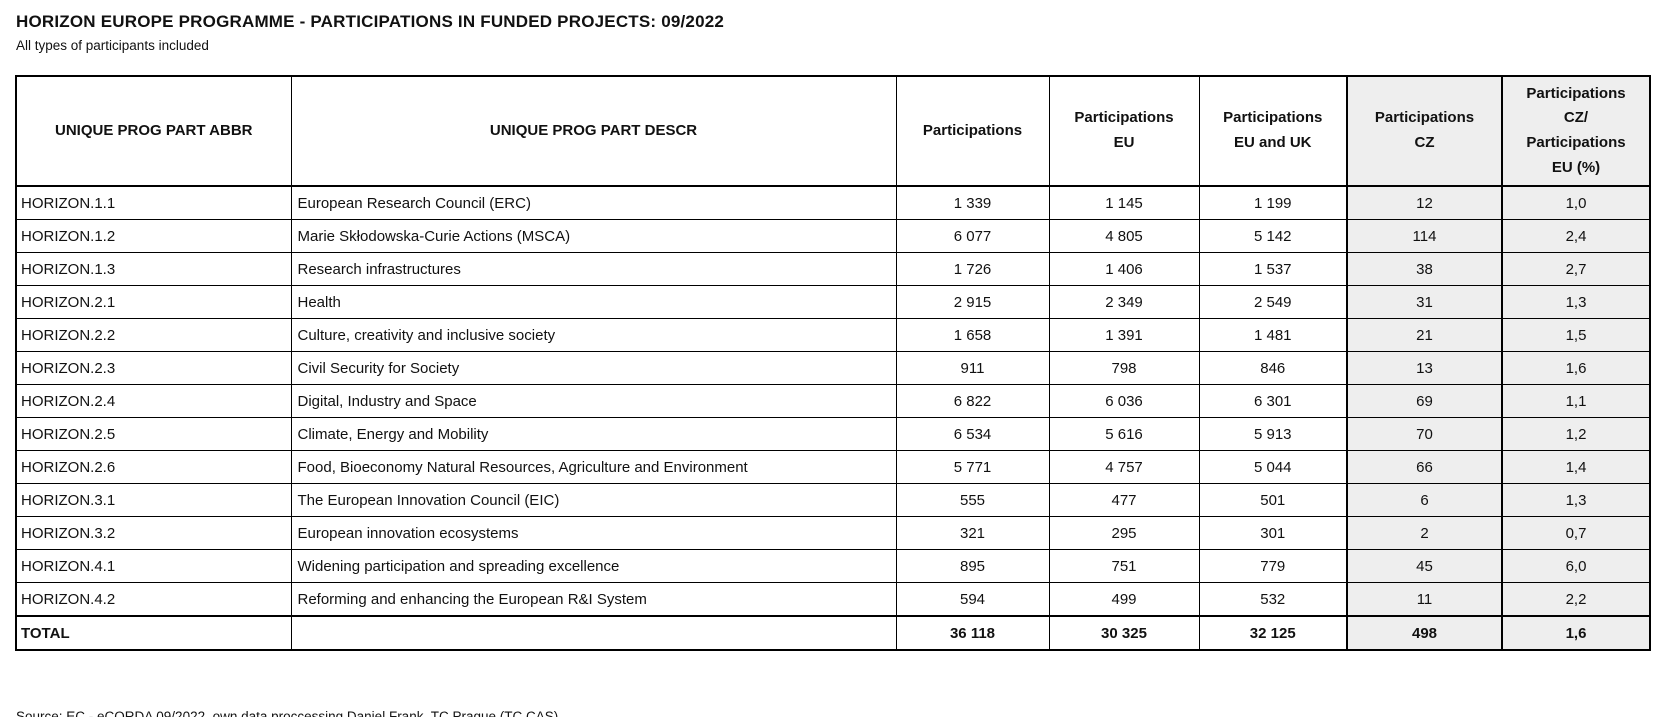 The width and height of the screenshot is (1663, 717). What do you see at coordinates (1124, 131) in the screenshot?
I see `column-header-participations-eu: Participations EU` at bounding box center [1124, 131].